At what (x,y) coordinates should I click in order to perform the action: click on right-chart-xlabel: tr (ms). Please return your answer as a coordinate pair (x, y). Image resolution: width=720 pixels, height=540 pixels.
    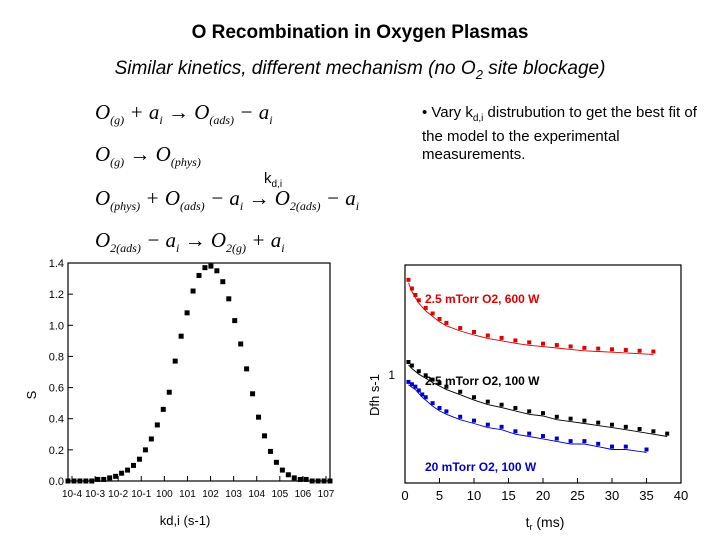
    Looking at the image, I should click on (545, 523).